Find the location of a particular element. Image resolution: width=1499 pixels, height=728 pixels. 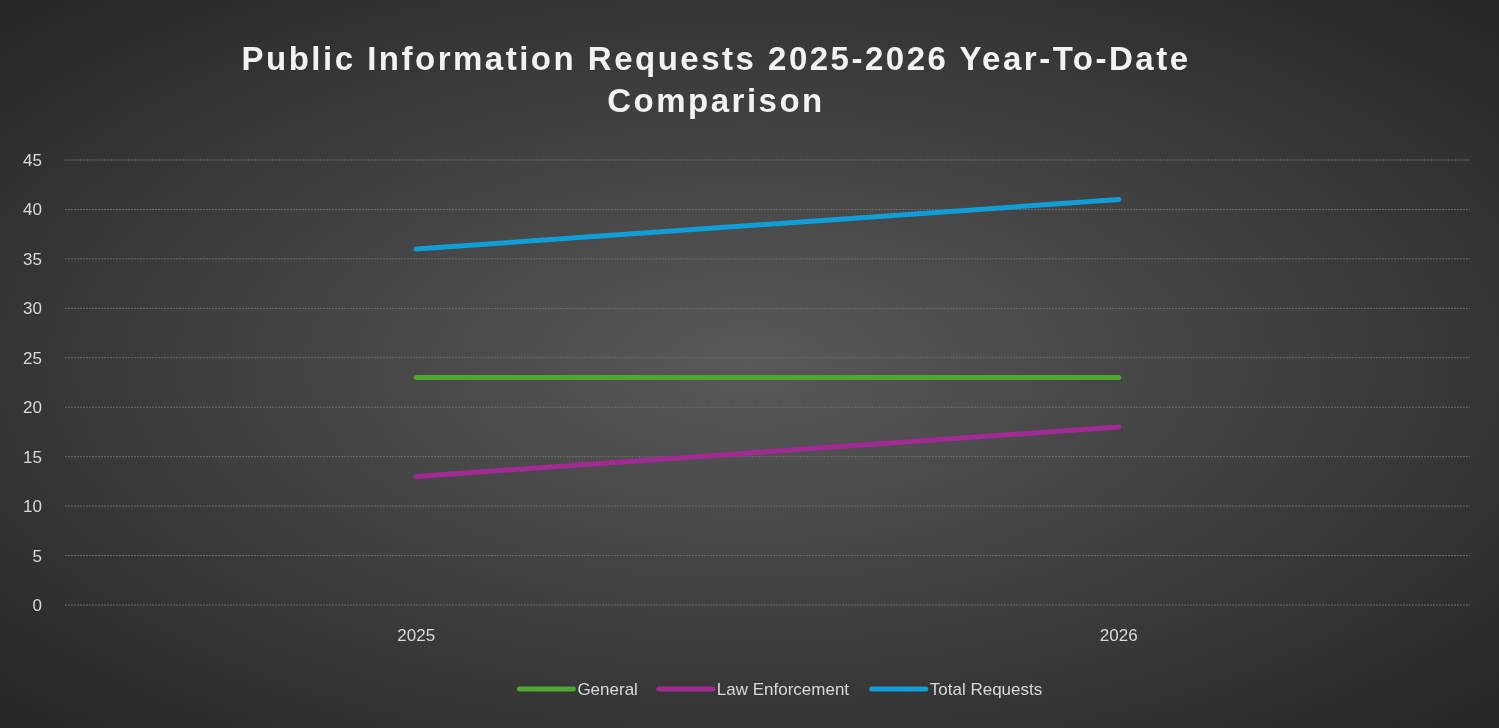

y-tick-label: 45 is located at coordinates (32, 160).